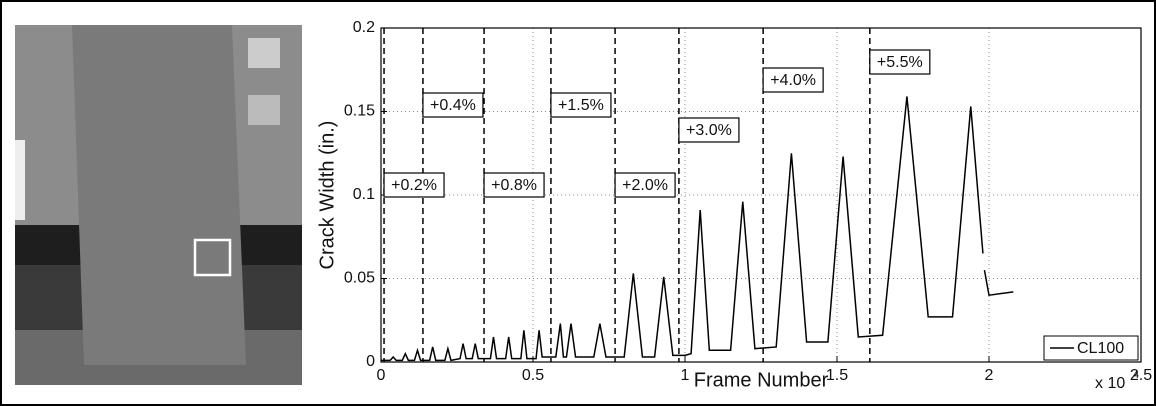  What do you see at coordinates (1141, 375) in the screenshot?
I see `x-tick-label: 2.5` at bounding box center [1141, 375].